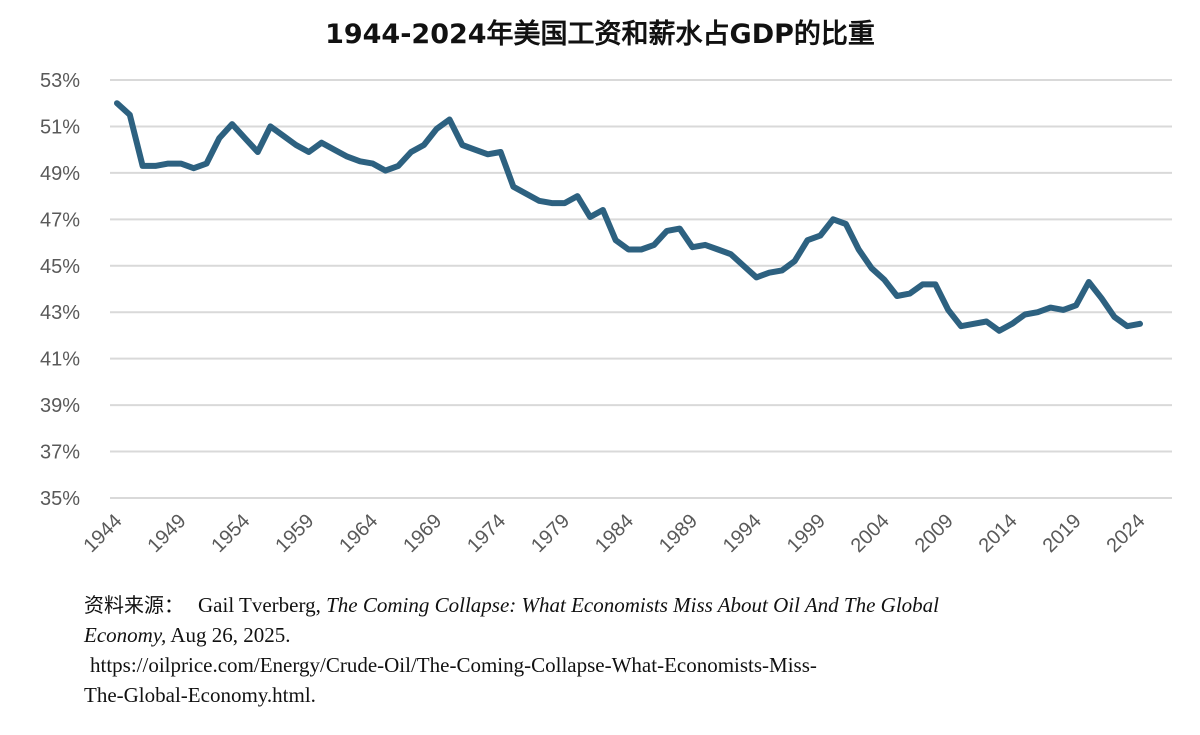 This screenshot has height=735, width=1200. What do you see at coordinates (166, 533) in the screenshot?
I see `x-tick-label: 1949` at bounding box center [166, 533].